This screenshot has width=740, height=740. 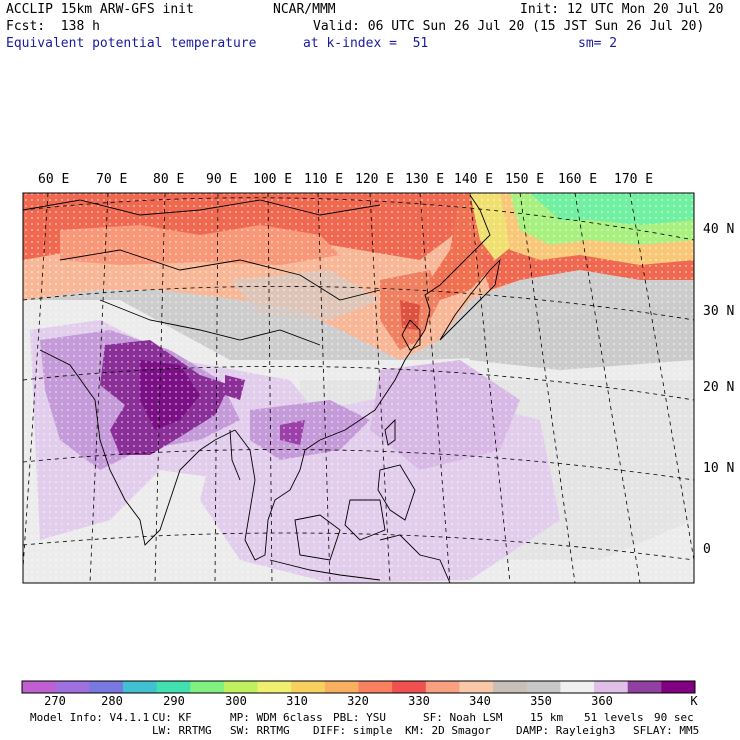 I want to click on lat-label-20n: 20 N, so click(x=719, y=387).